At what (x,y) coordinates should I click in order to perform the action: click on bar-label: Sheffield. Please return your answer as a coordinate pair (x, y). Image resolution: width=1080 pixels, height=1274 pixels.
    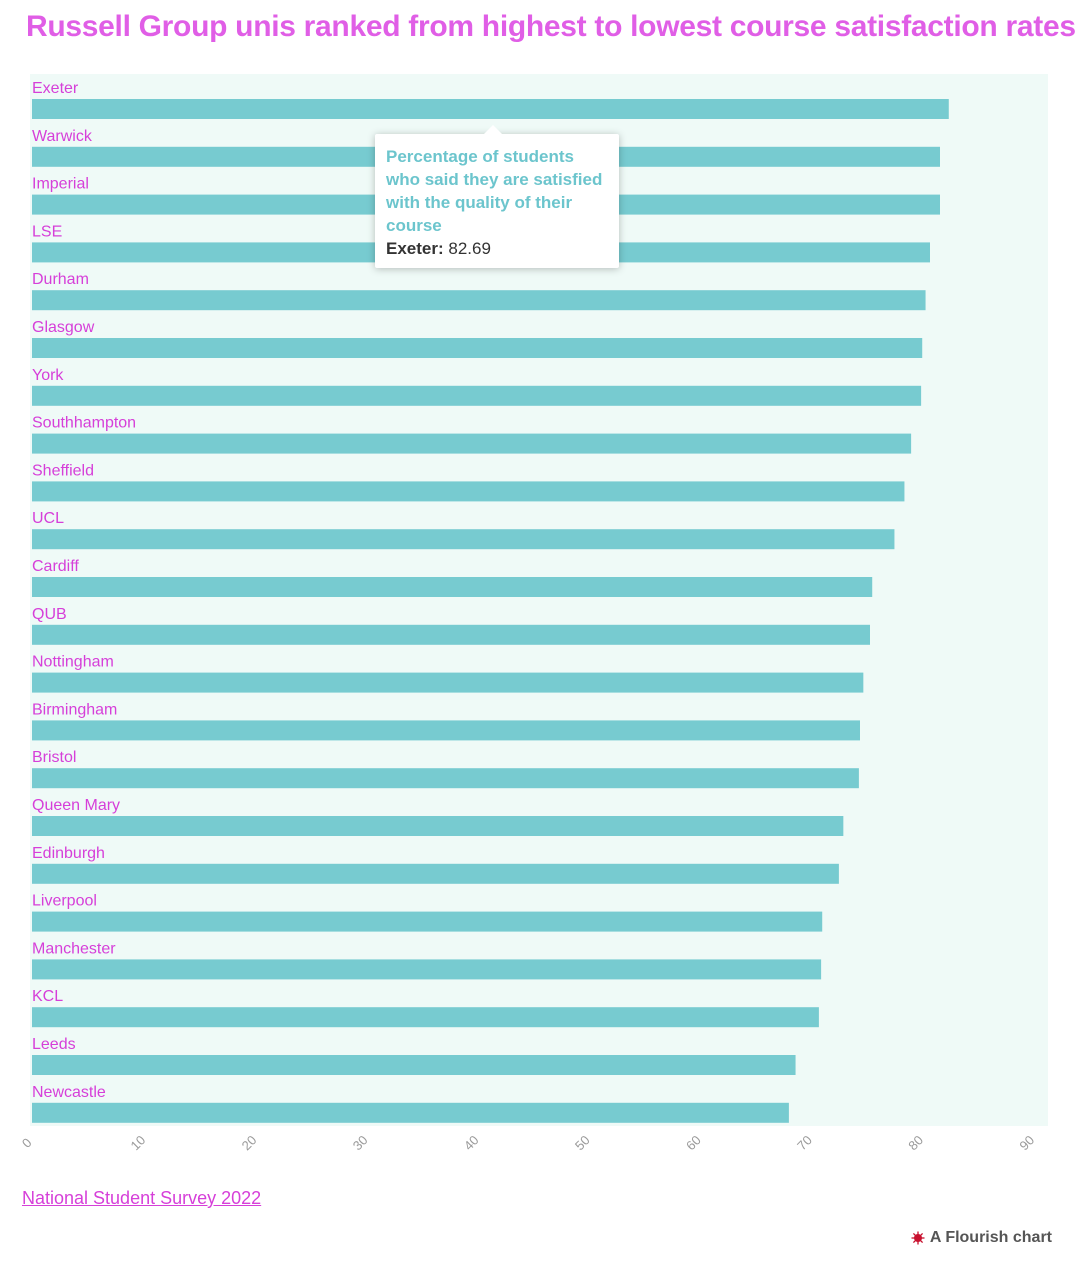
    Looking at the image, I should click on (63, 470).